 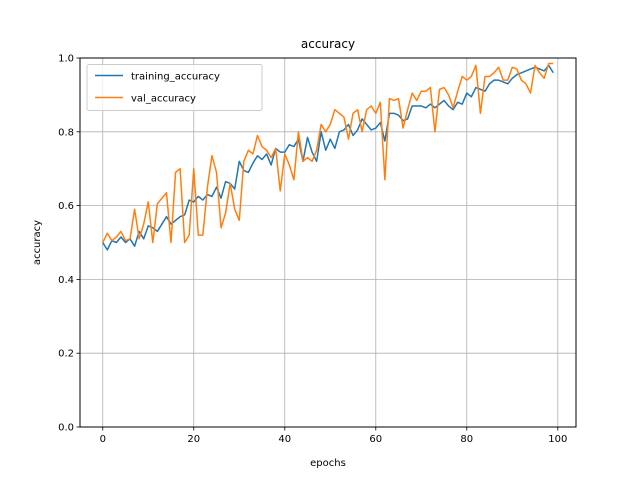 What do you see at coordinates (66, 354) in the screenshot?
I see `y-tick-label: 0.2` at bounding box center [66, 354].